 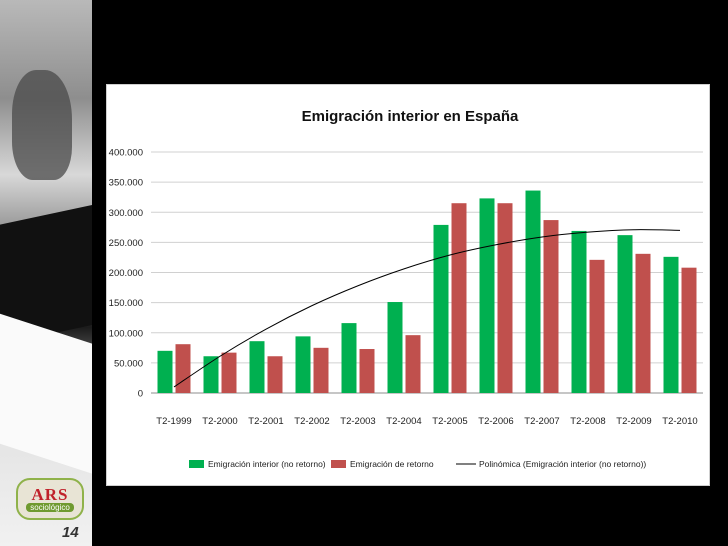 What do you see at coordinates (140, 394) in the screenshot?
I see `y-tick-label: 0` at bounding box center [140, 394].